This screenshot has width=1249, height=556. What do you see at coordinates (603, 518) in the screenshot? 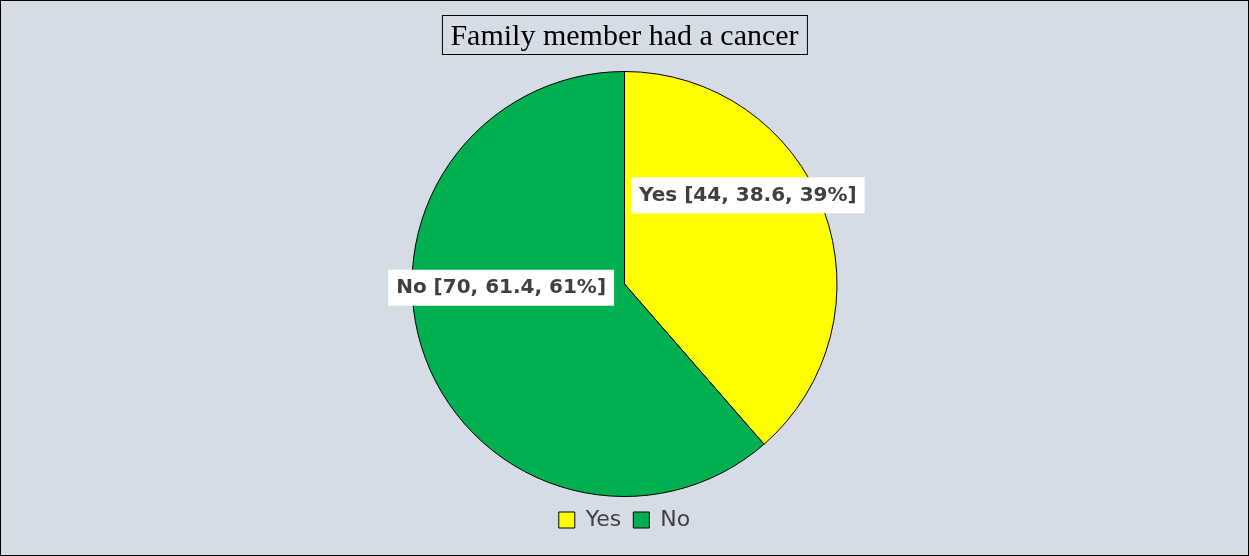
I see `legend-label: Yes` at bounding box center [603, 518].